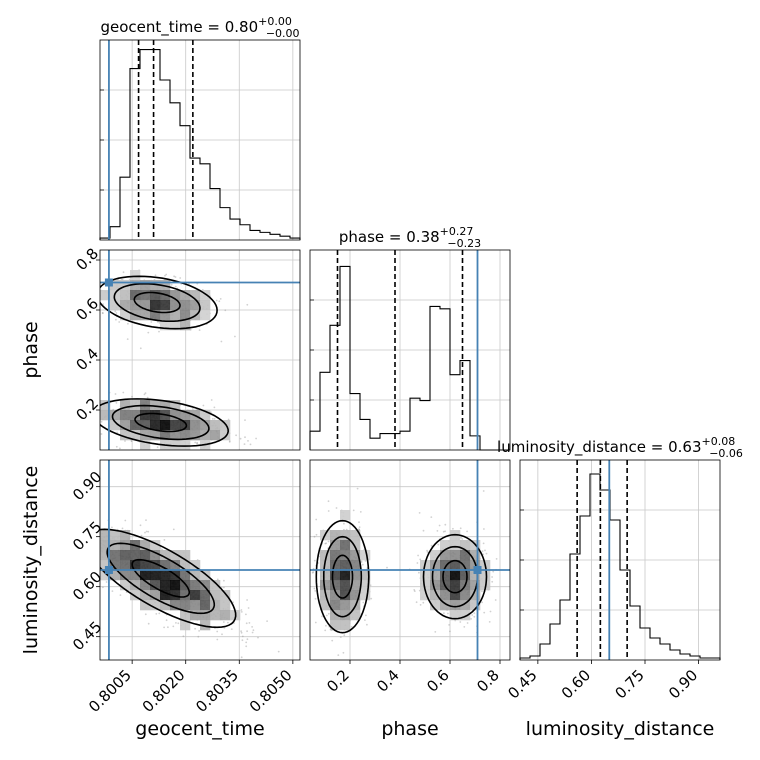 The image size is (760, 760). I want to click on panel-title: luminosity_distance = 0.63+0.08 −0.06, so click(620, 447).